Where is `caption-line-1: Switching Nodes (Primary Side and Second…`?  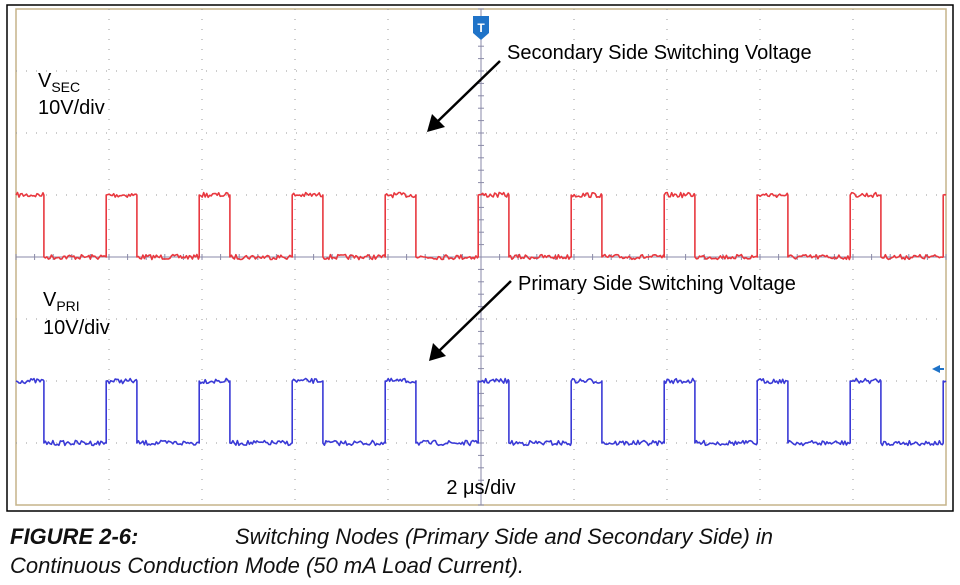 caption-line-1: Switching Nodes (Primary Side and Second… is located at coordinates (504, 536).